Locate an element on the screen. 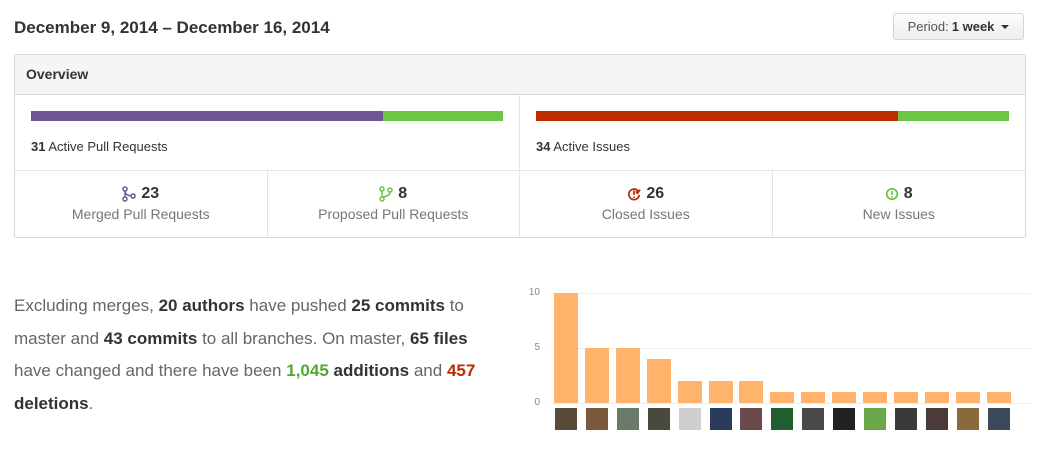 The width and height of the screenshot is (1039, 454). merged-pull-requests-label: Merged Pull Requests is located at coordinates (140, 214).